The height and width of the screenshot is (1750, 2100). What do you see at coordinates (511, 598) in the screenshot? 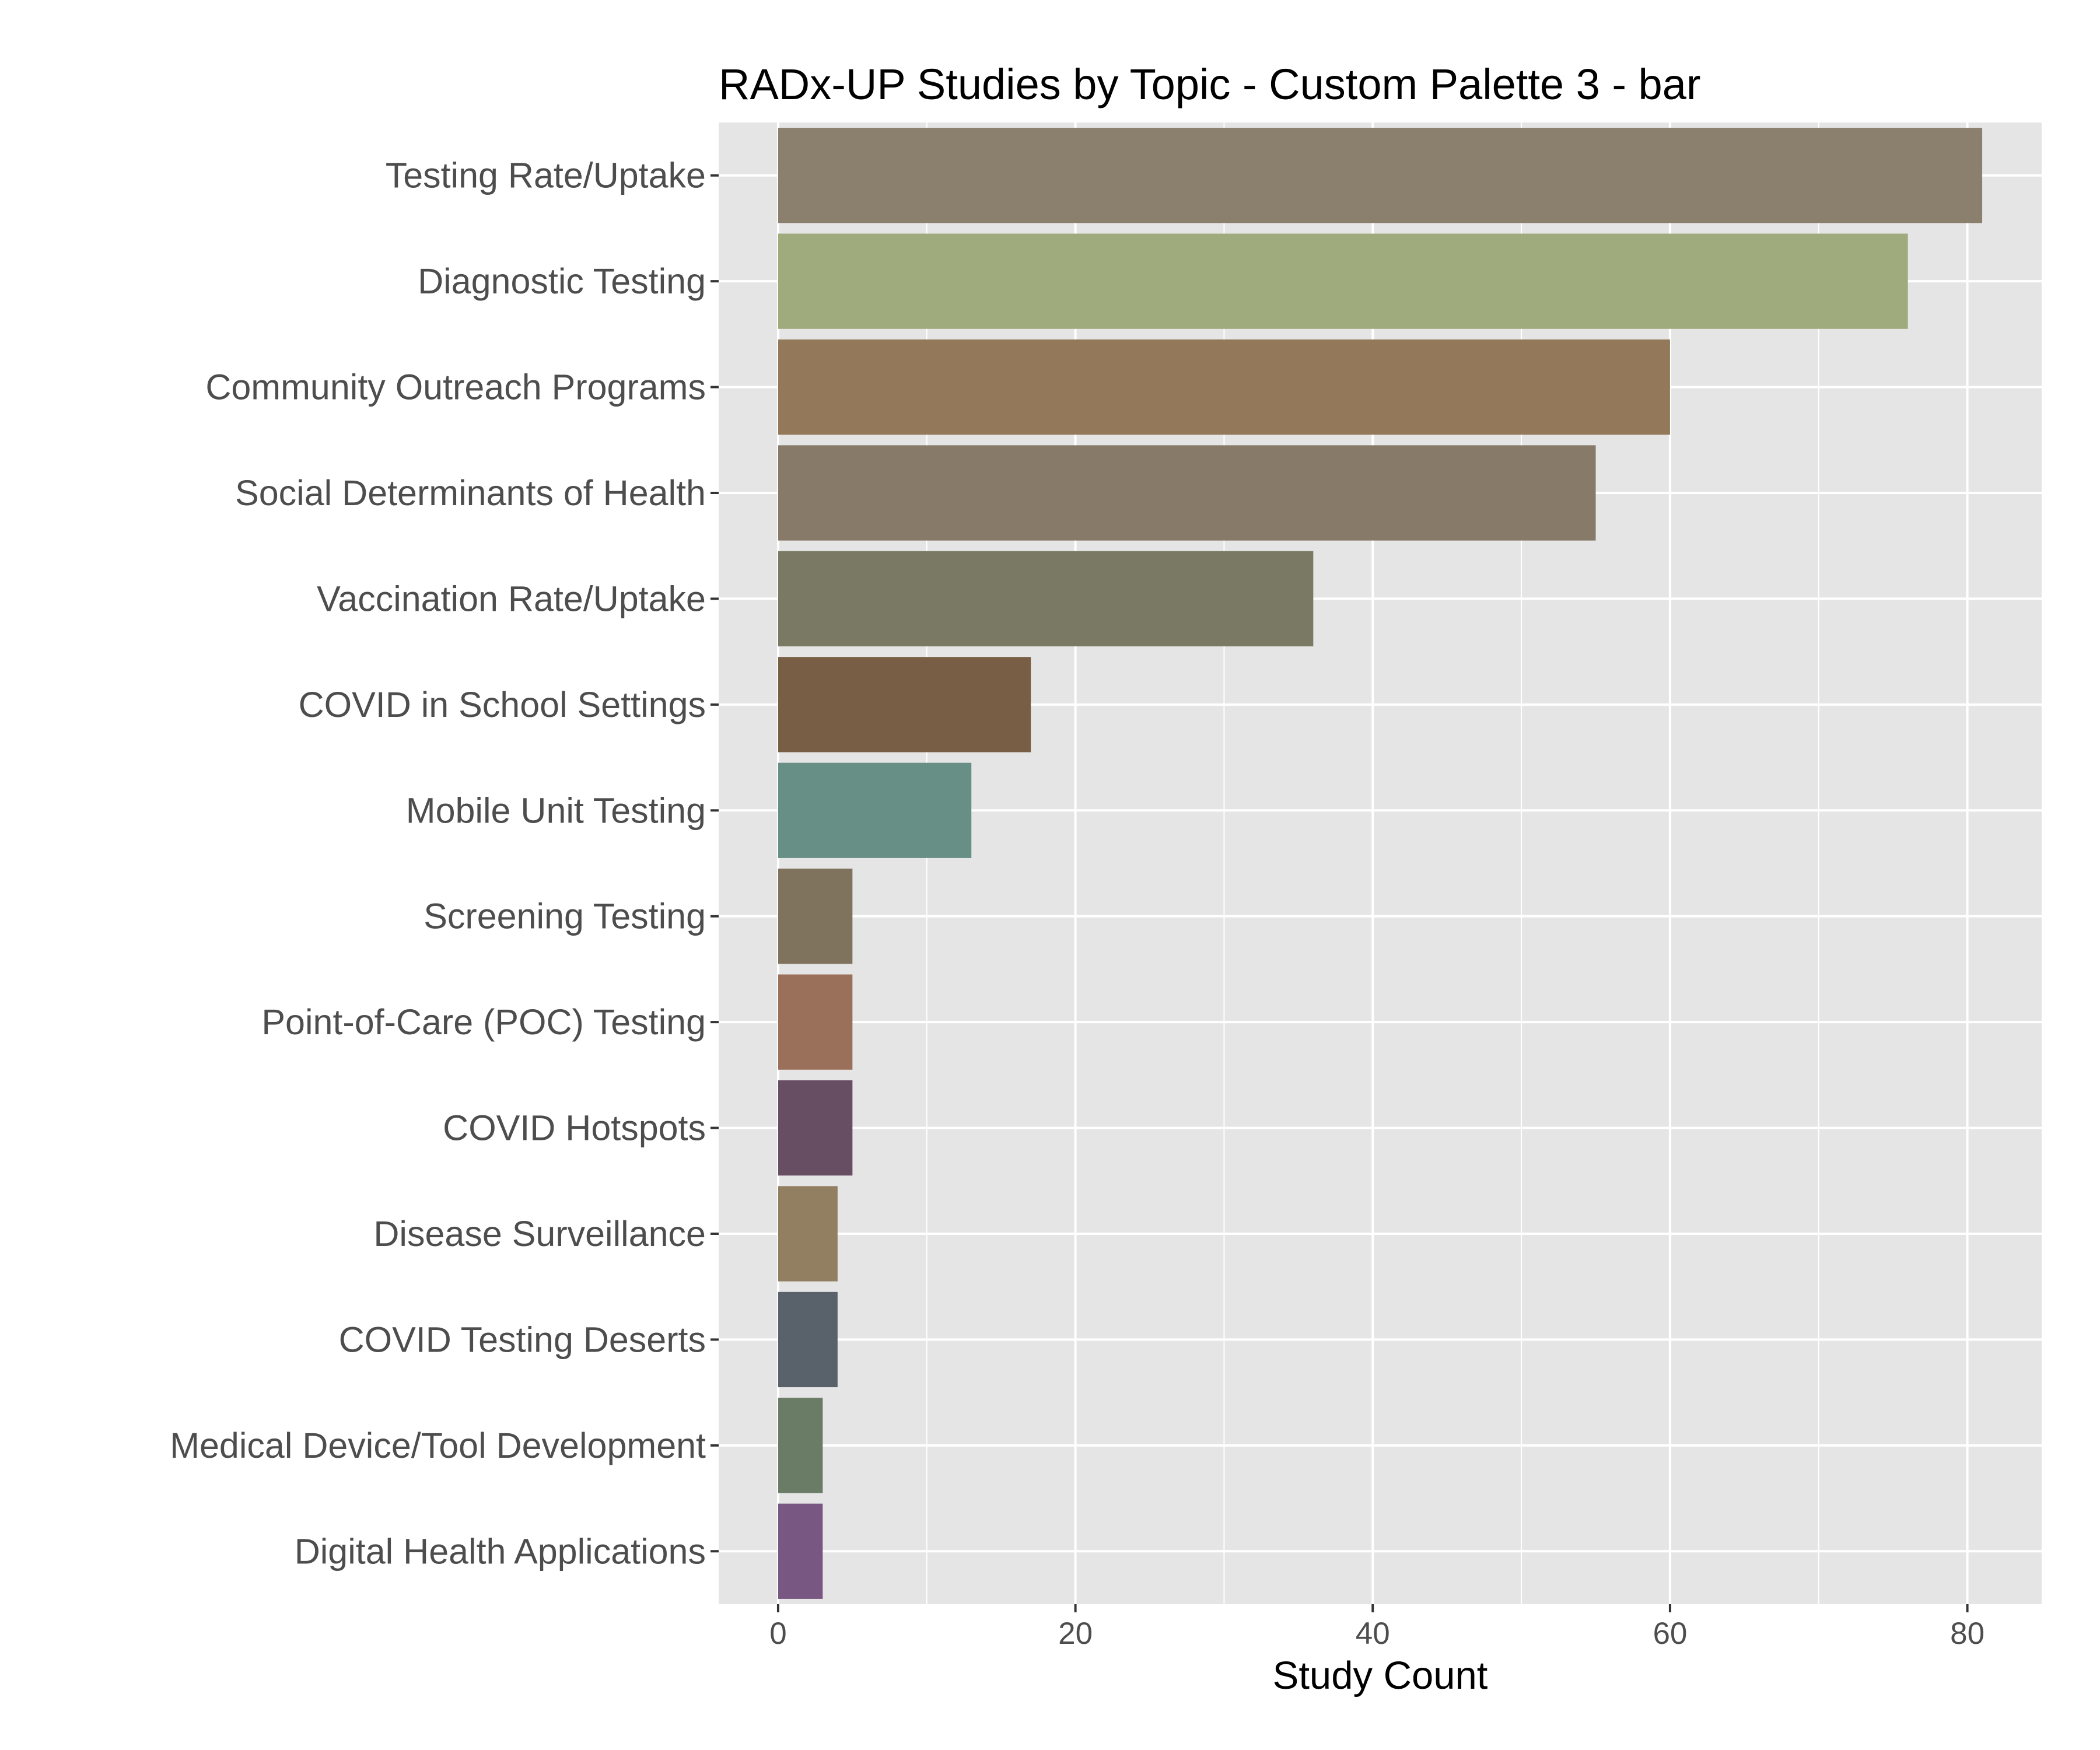
I see `y-tick-label: Vaccination Rate/Uptake` at bounding box center [511, 598].